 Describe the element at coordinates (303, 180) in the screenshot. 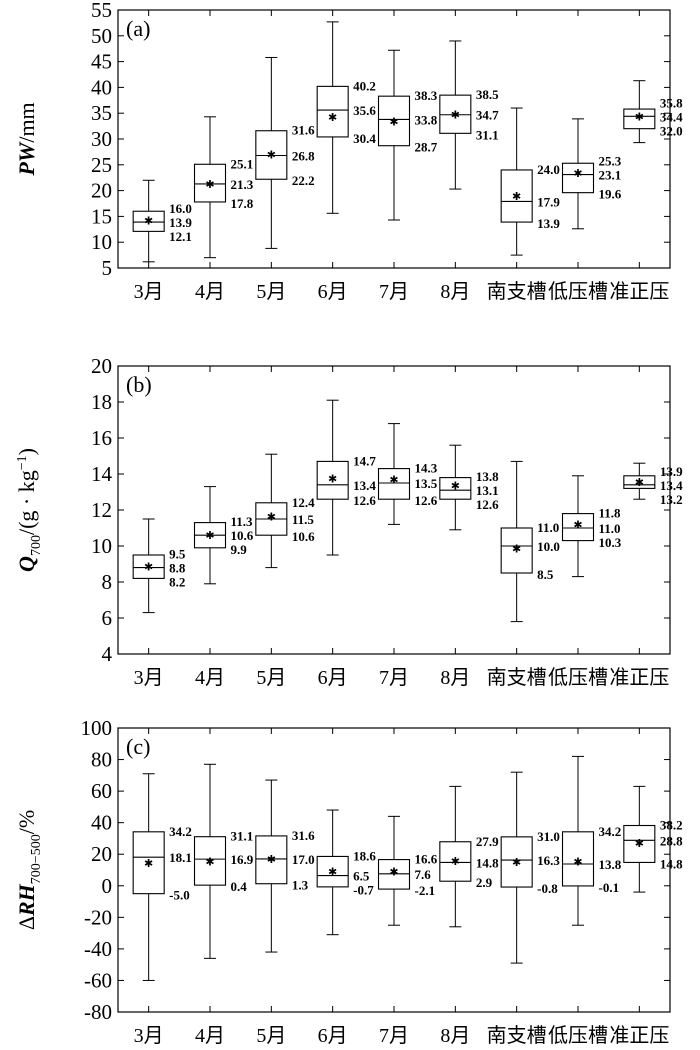

I see `value-label: 22.2` at that location.